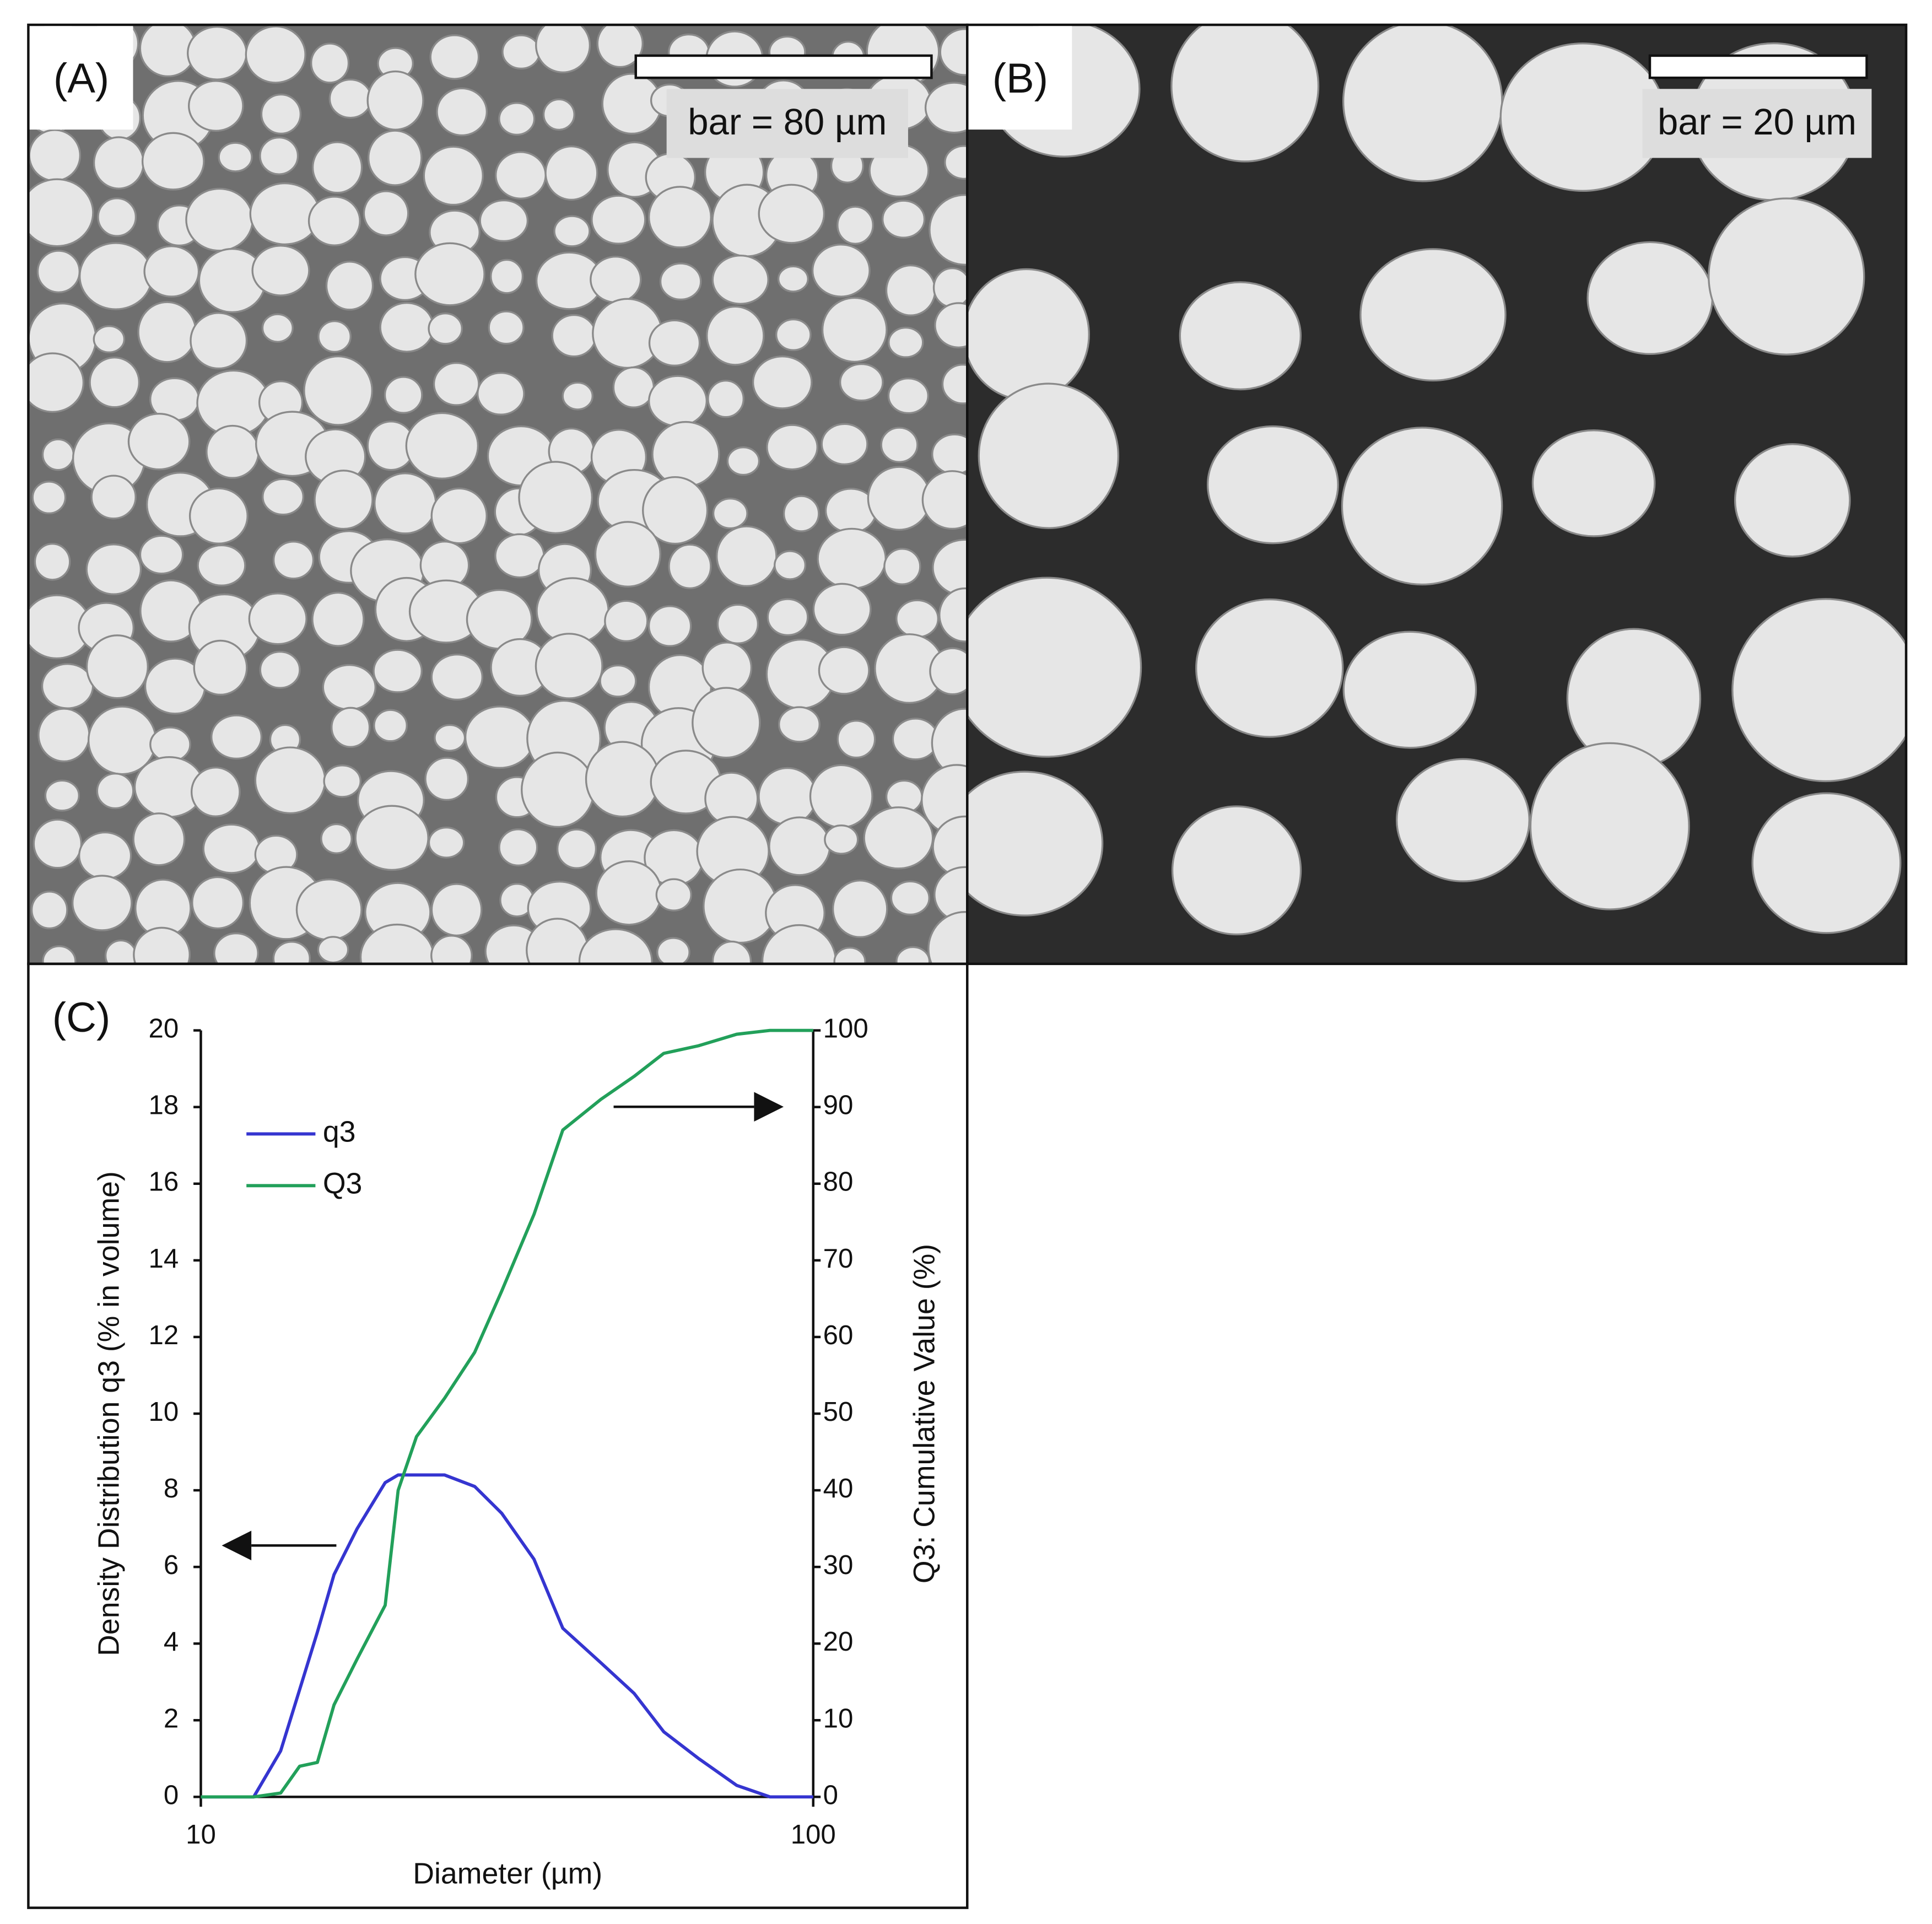 This screenshot has height=1924, width=1932. What do you see at coordinates (838, 1642) in the screenshot?
I see `y2-tick-label: 20` at bounding box center [838, 1642].